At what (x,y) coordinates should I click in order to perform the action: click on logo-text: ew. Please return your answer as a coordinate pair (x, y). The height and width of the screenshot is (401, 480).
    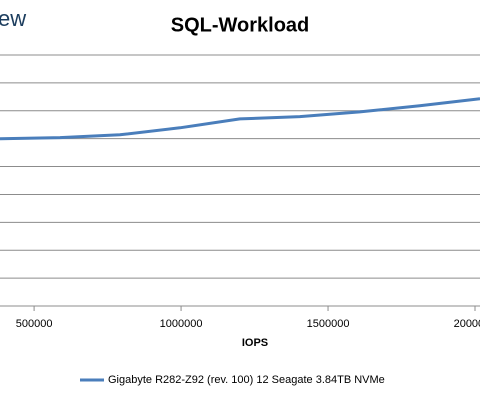
    Looking at the image, I should click on (13, 18).